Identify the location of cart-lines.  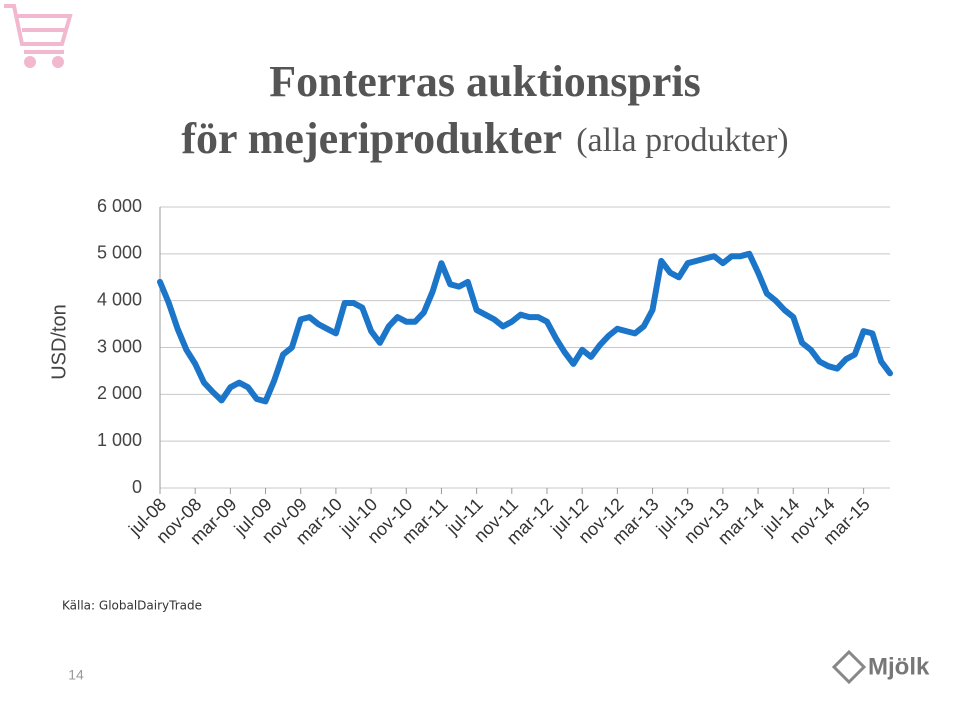
(44, 41).